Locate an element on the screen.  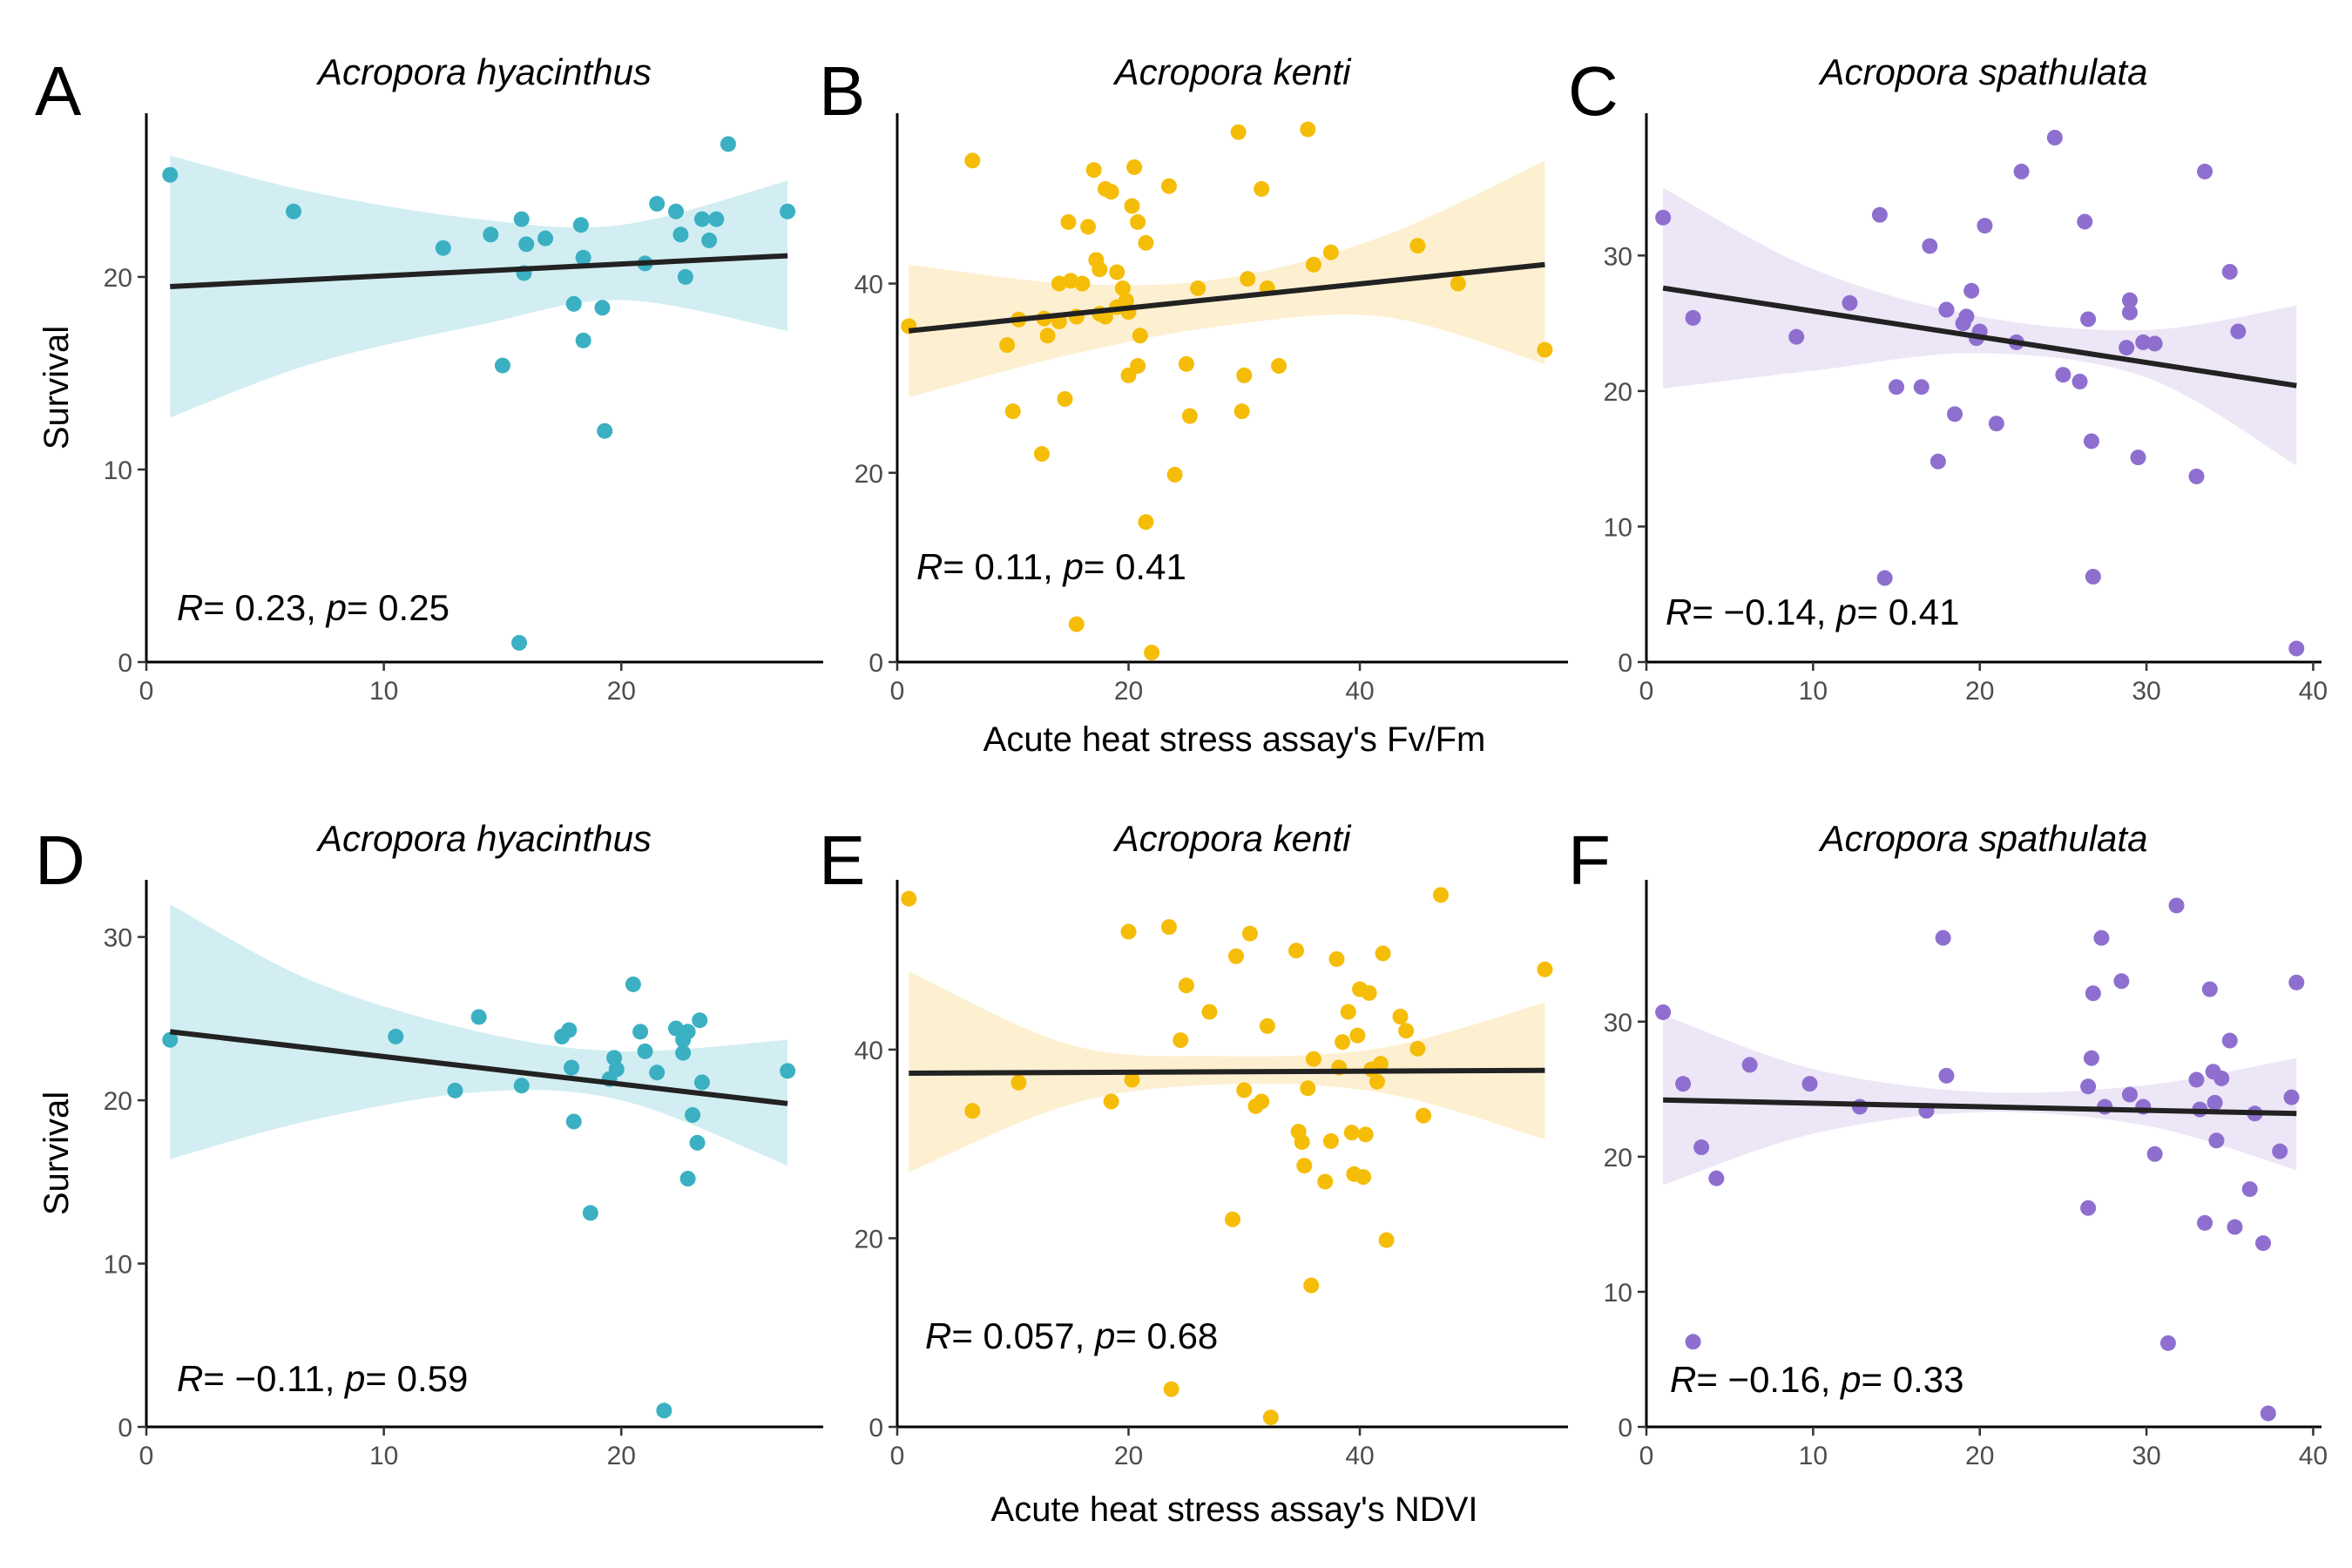
panel-d-confidence-band is located at coordinates (479, 1035).